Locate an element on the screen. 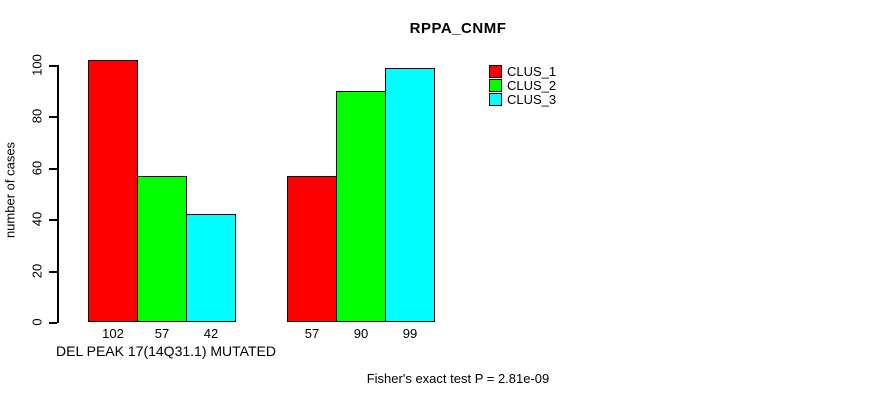 The image size is (890, 400). legend-item: CLUS_3 is located at coordinates (523, 99).